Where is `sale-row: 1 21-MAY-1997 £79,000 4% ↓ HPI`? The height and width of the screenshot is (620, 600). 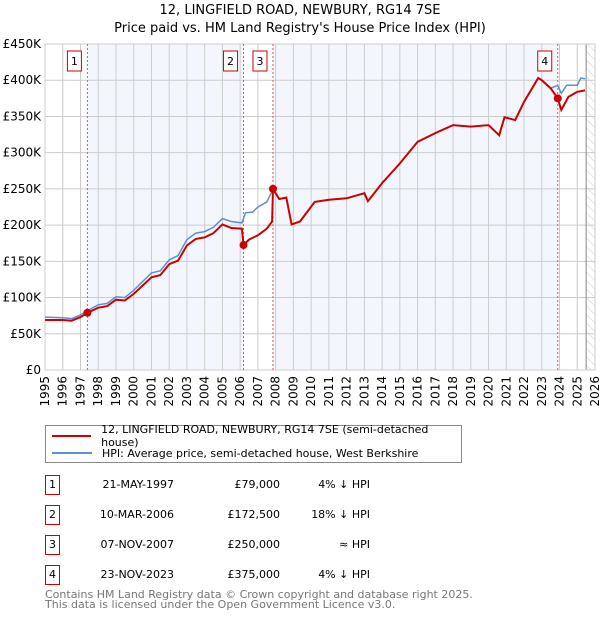
sale-row: 1 21-MAY-1997 £79,000 4% ↓ HPI is located at coordinates (245, 485).